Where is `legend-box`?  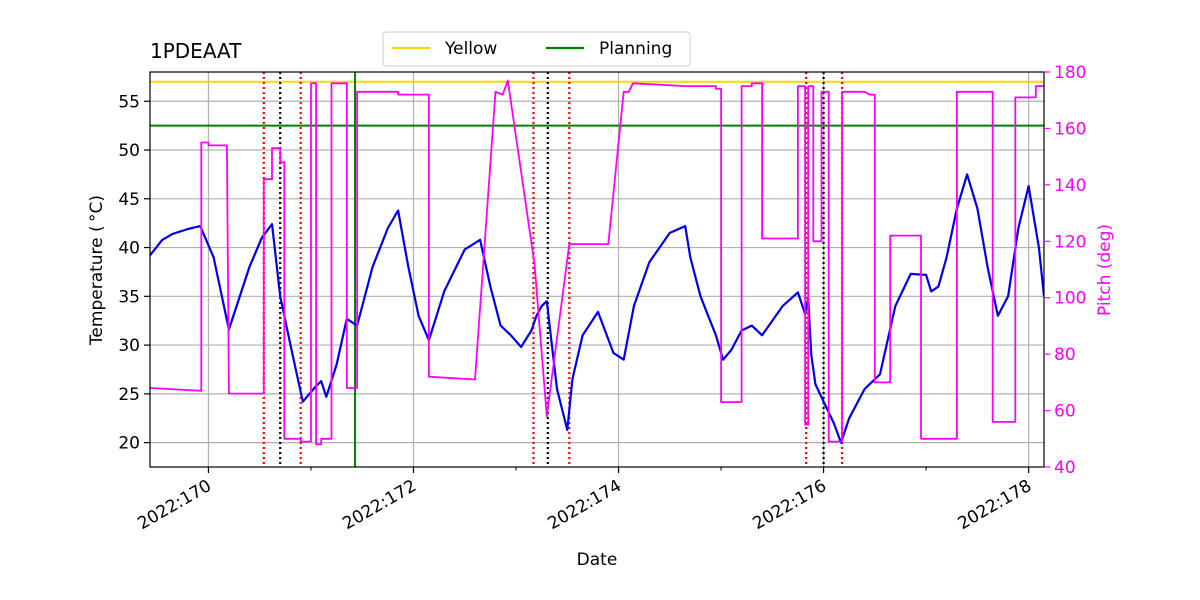 legend-box is located at coordinates (536, 49).